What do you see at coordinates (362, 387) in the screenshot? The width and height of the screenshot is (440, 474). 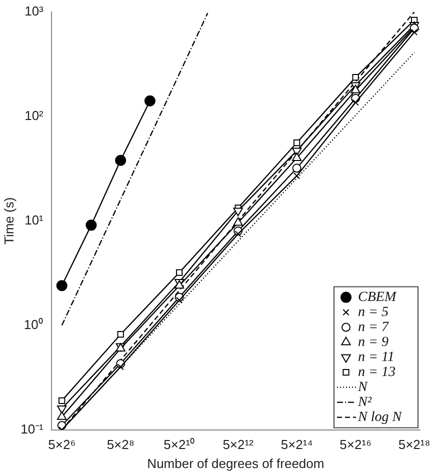 I see `legend-label: N` at bounding box center [362, 387].